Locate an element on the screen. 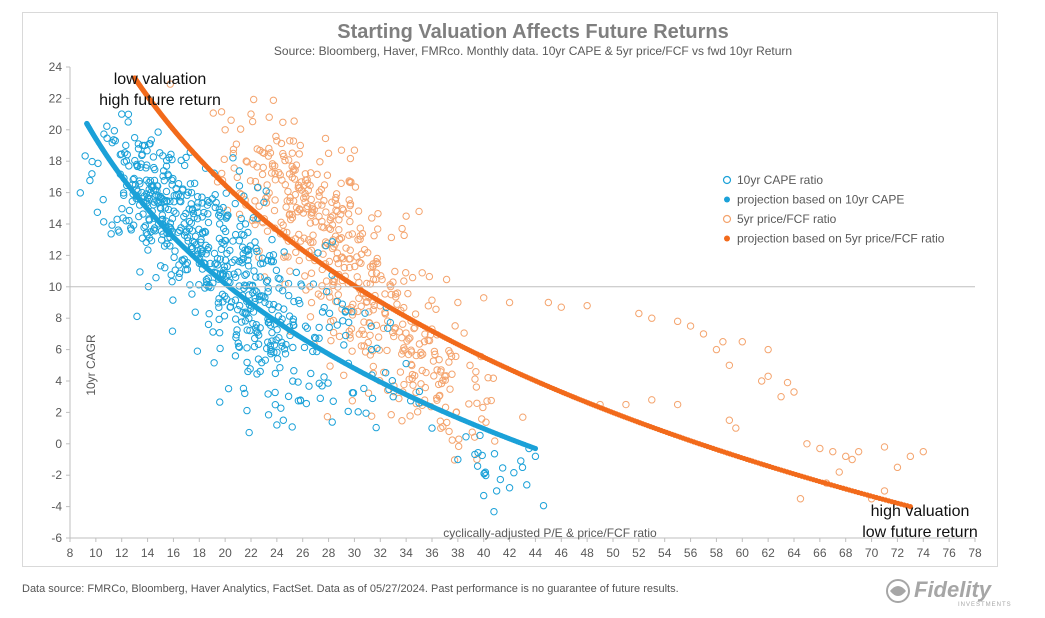  projection-point is located at coordinates (535, 448).